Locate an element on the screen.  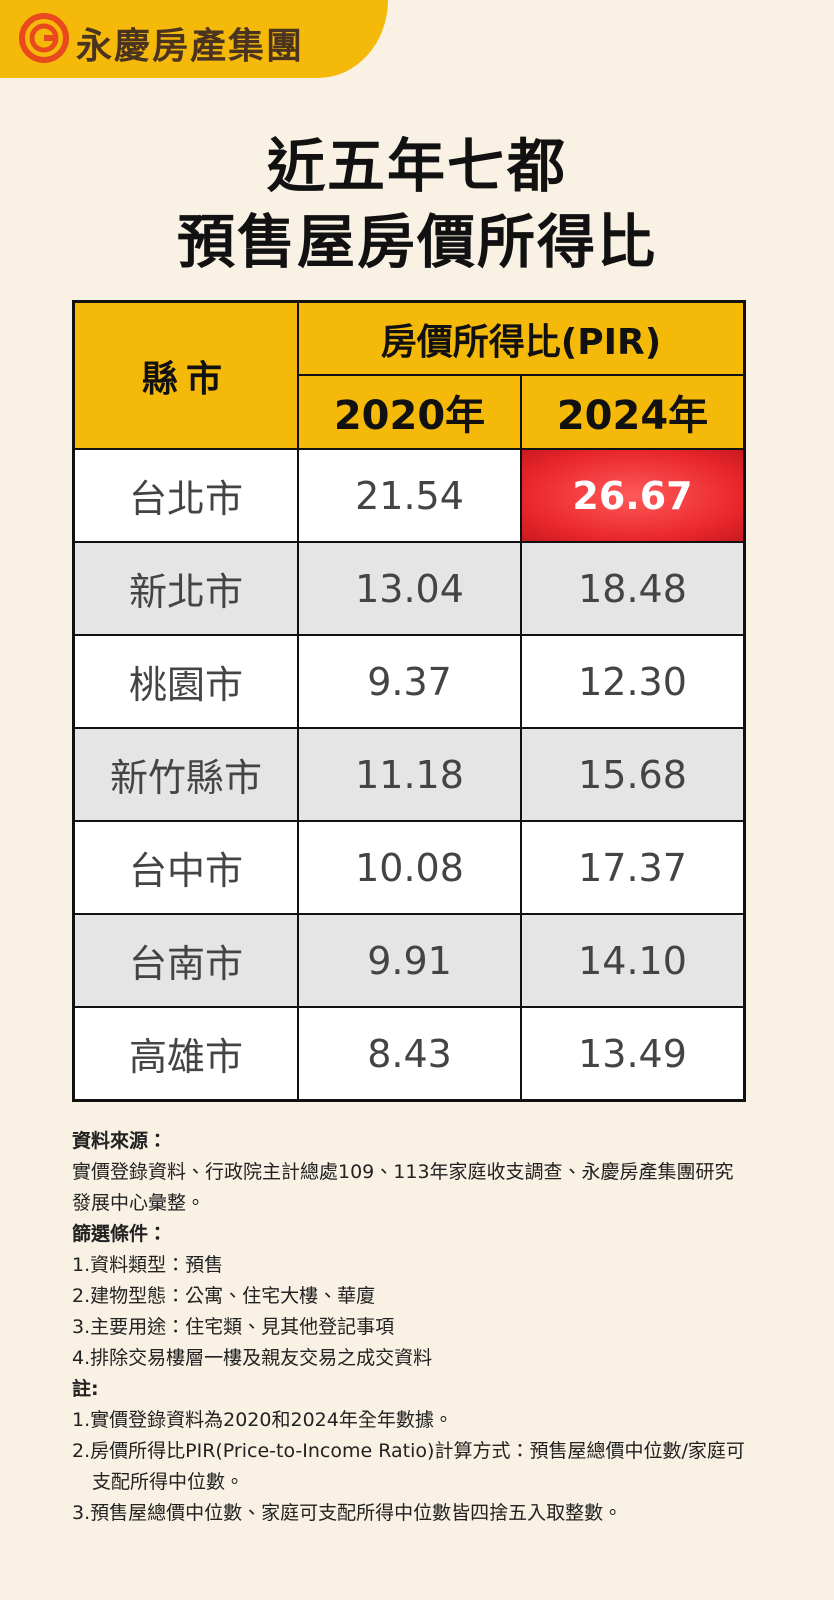
value-cell: 26.67 is located at coordinates (633, 495).